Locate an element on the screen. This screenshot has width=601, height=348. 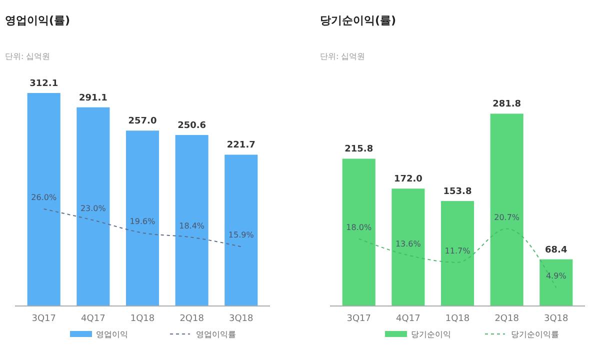
legend-label: 영업이익률 is located at coordinates (216, 334).